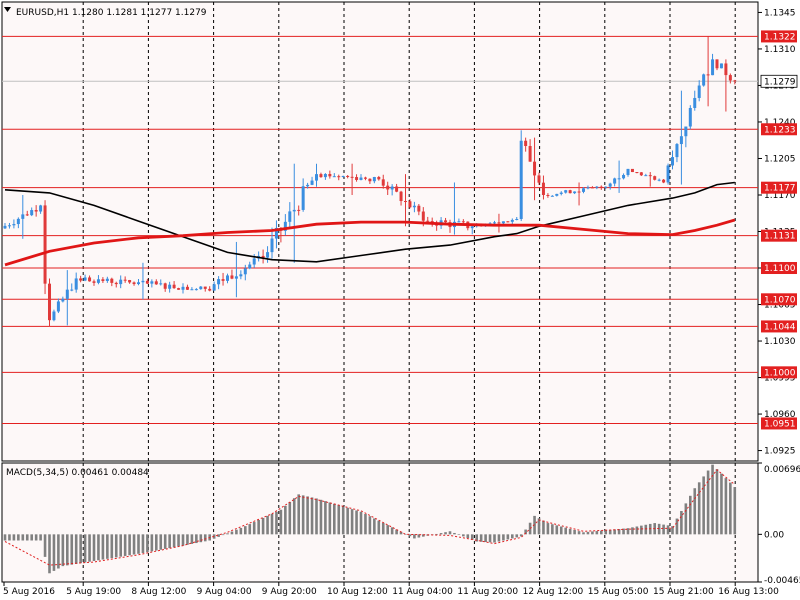  I want to click on ma-slow-line, so click(370, 242).